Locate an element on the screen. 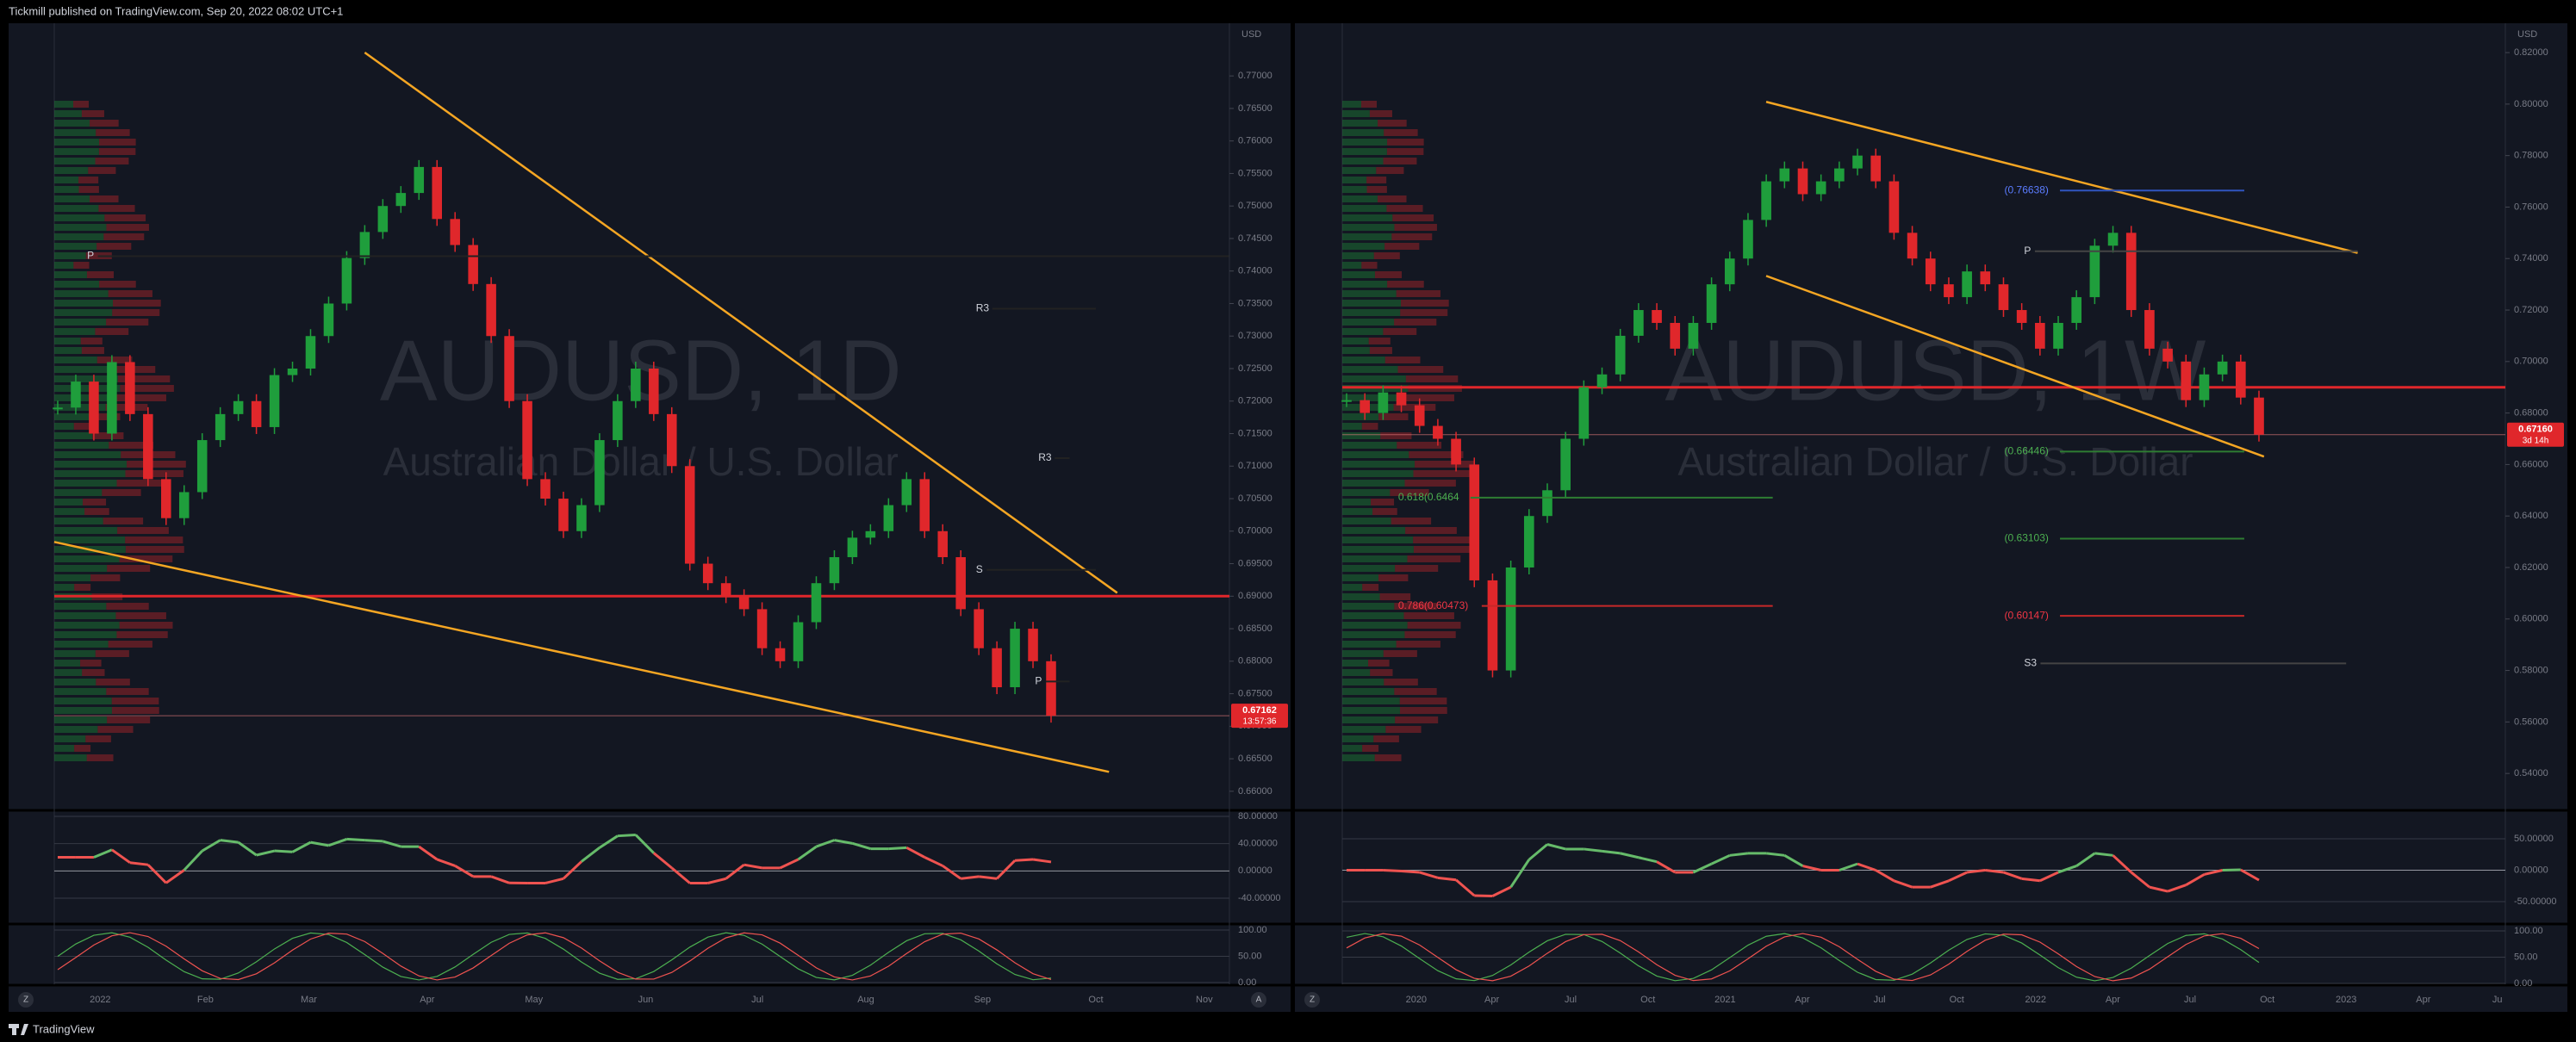 The height and width of the screenshot is (1042, 2576). y-tick-label: 0.67500 is located at coordinates (1255, 693).